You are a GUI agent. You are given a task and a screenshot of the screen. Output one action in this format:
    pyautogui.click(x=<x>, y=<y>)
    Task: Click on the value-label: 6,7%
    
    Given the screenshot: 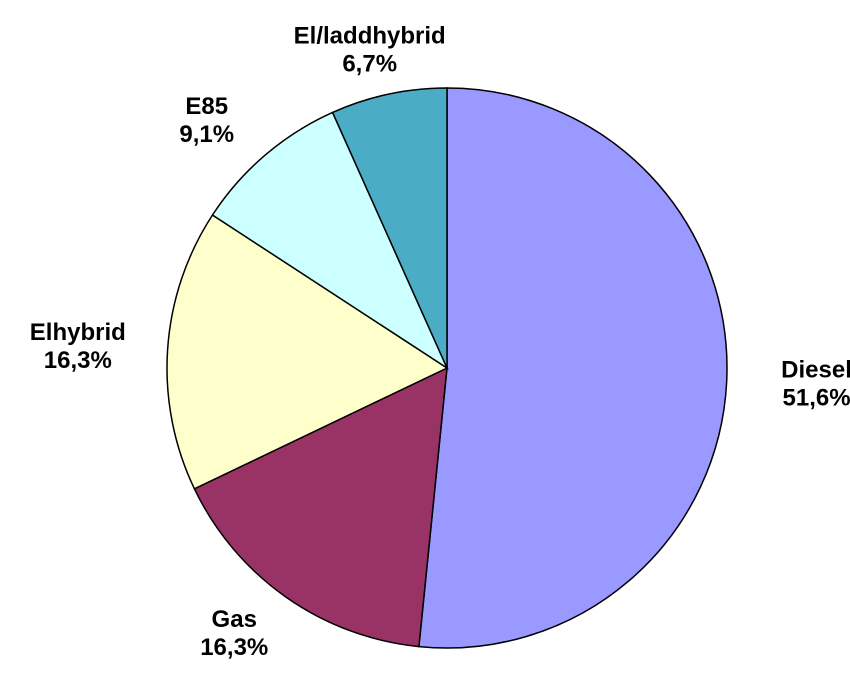 What is the action you would take?
    pyautogui.click(x=369, y=64)
    